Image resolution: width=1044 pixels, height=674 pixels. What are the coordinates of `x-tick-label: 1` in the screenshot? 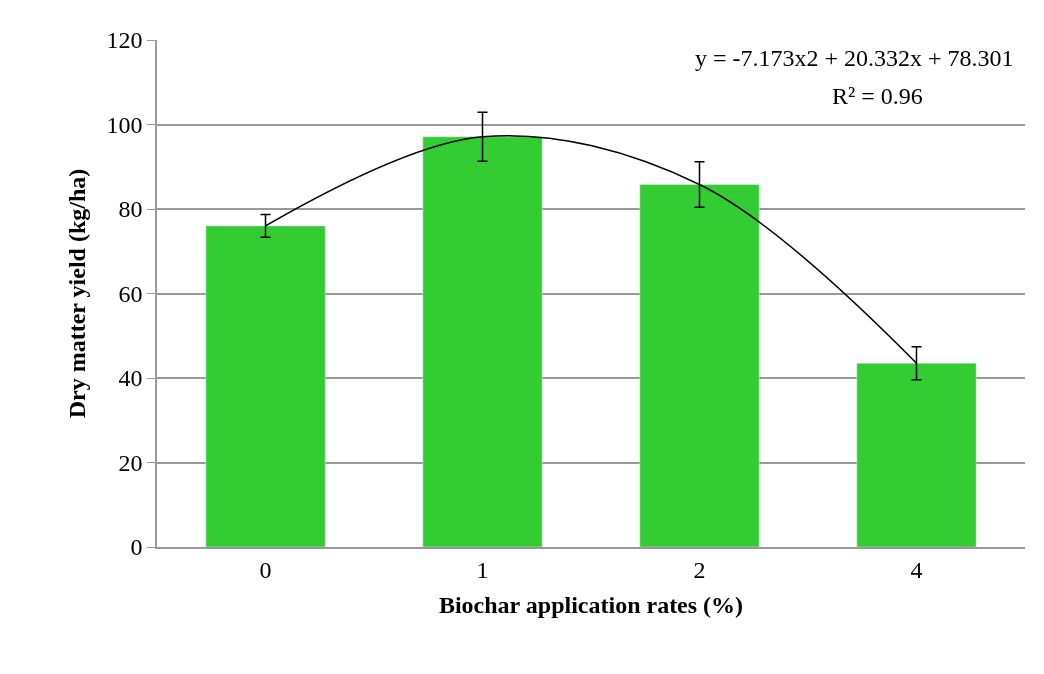 It's located at (482, 569).